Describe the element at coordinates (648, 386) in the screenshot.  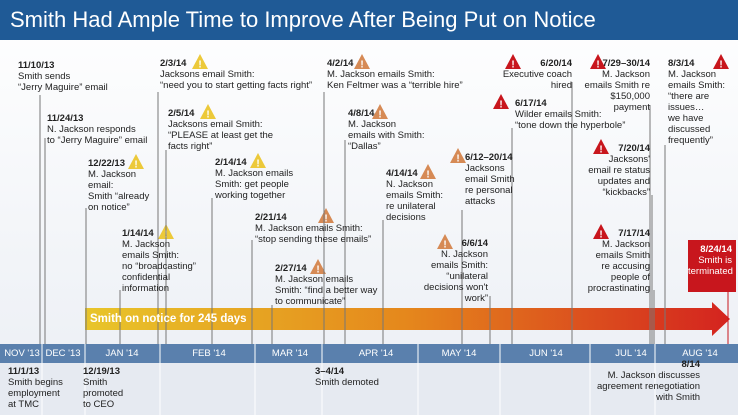
I see `event-text: agreement renegotiation` at that location.